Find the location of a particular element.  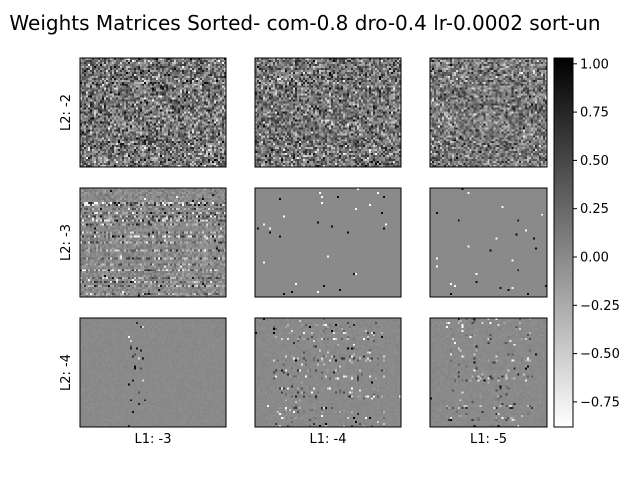

colorbar-tick-label: −0.75 is located at coordinates (600, 402).